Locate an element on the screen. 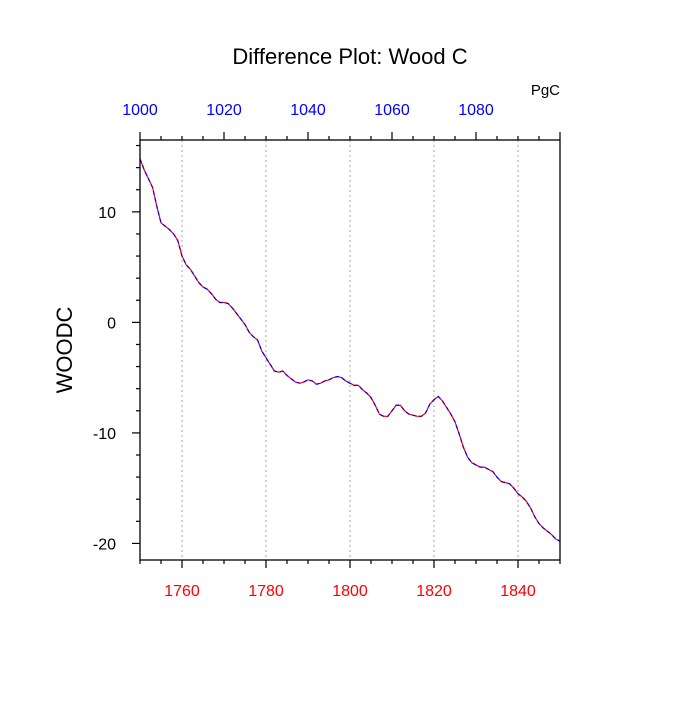 This screenshot has width=700, height=705. y-tick-label: 0 is located at coordinates (111, 323).